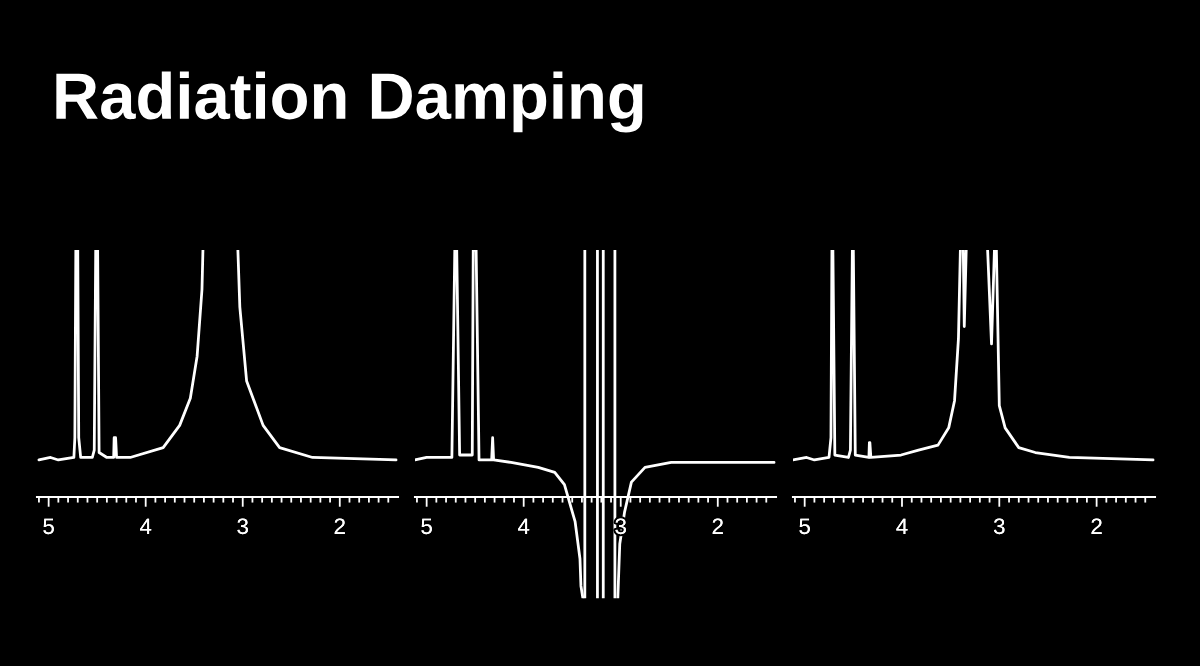 The image size is (1200, 666). Describe the element at coordinates (349, 102) in the screenshot. I see `chart-title: Radiation Damping` at that location.